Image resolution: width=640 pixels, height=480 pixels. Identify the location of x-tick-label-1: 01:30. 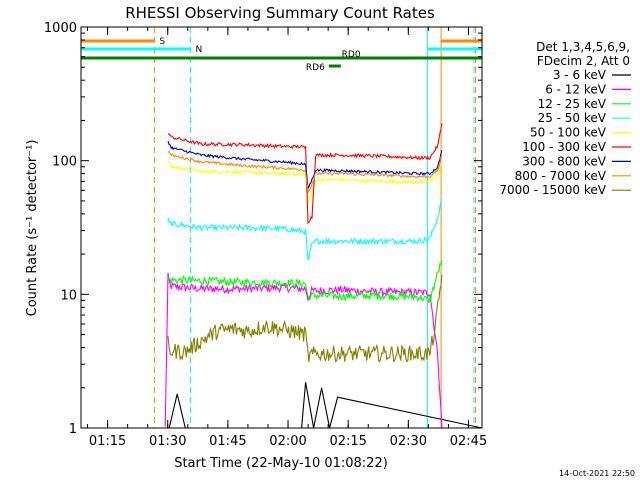
(167, 441).